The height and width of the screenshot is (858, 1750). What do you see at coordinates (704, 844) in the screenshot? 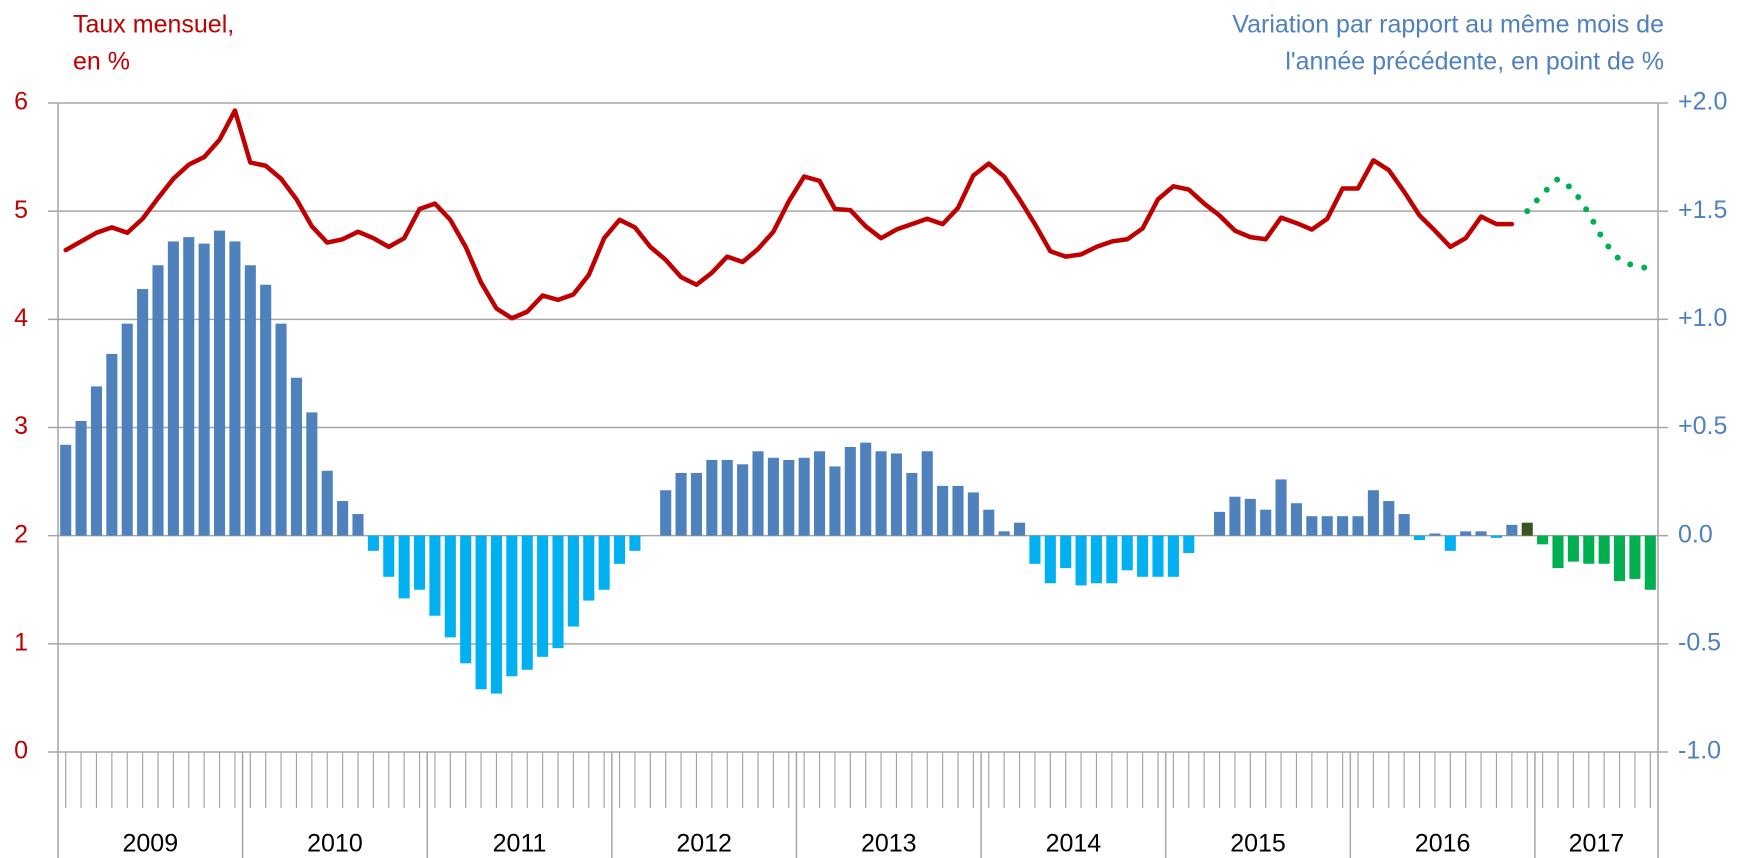
I see `year-label: 2012` at bounding box center [704, 844].